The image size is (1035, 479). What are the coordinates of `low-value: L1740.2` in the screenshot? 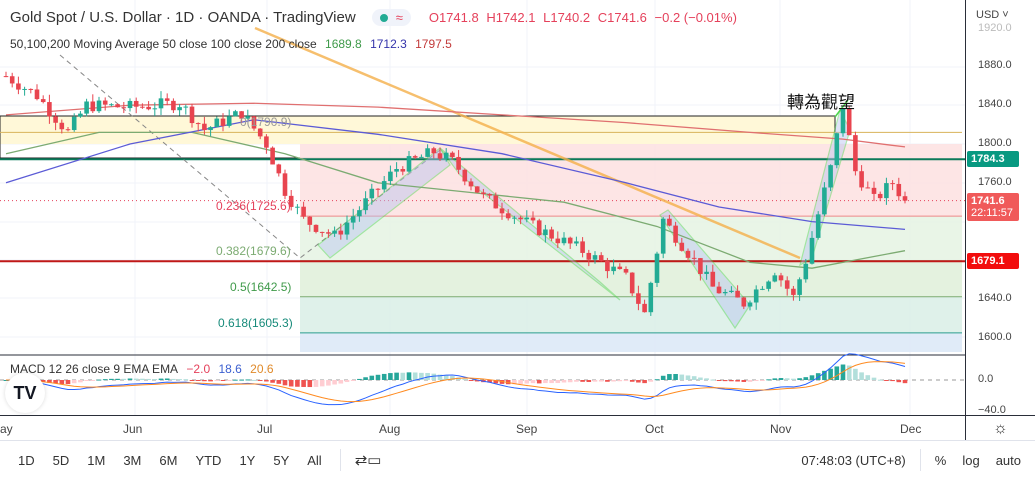 It's located at (567, 17).